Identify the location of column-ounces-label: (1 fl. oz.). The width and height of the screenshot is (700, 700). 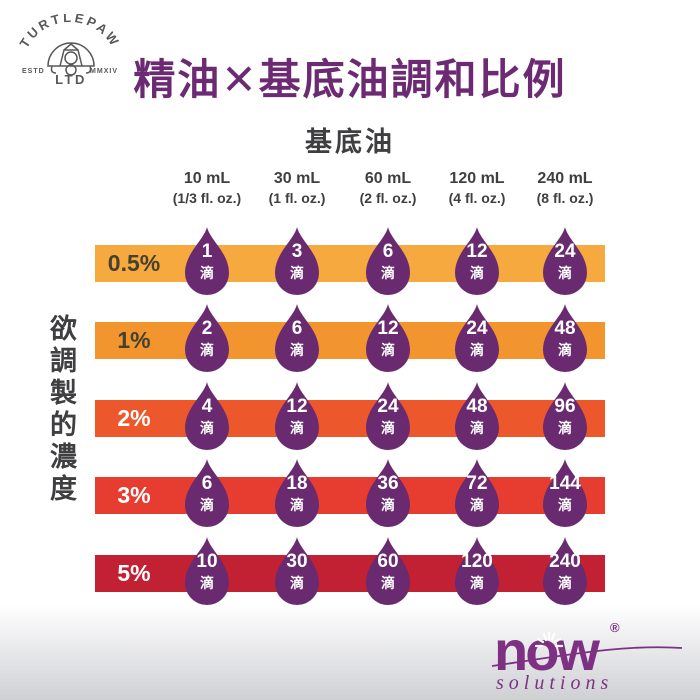
(297, 198).